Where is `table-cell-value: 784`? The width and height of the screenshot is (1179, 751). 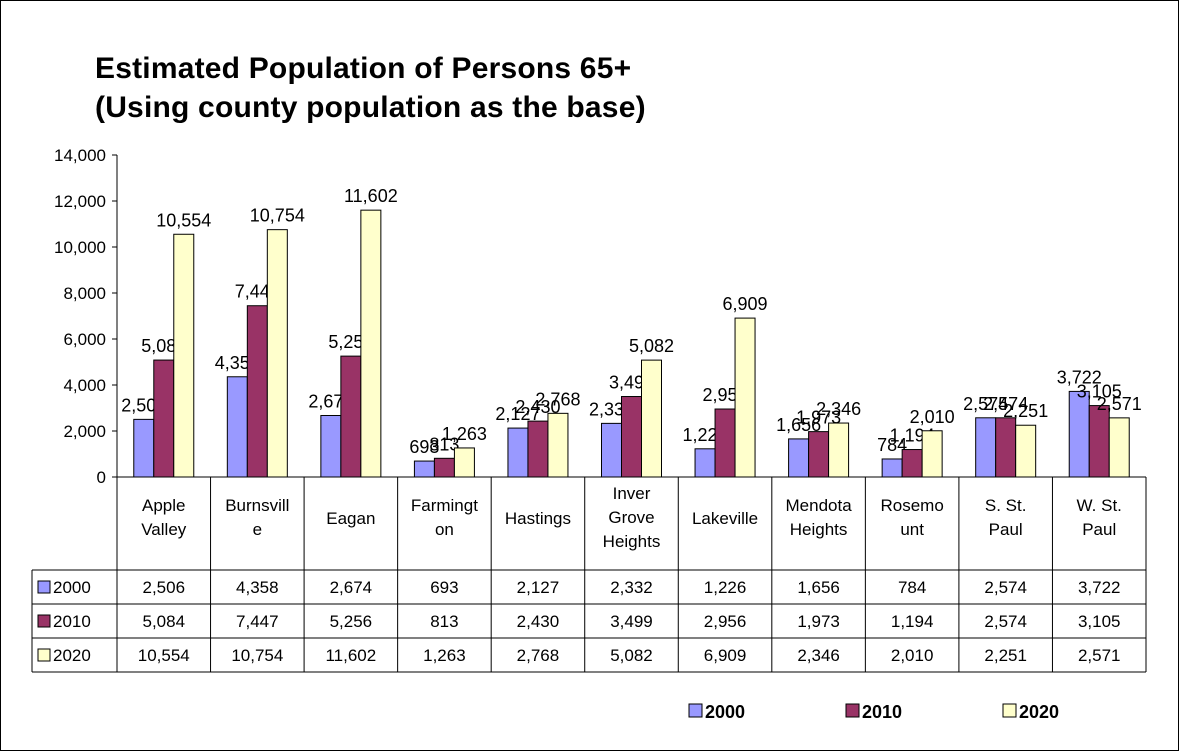 table-cell-value: 784 is located at coordinates (912, 587).